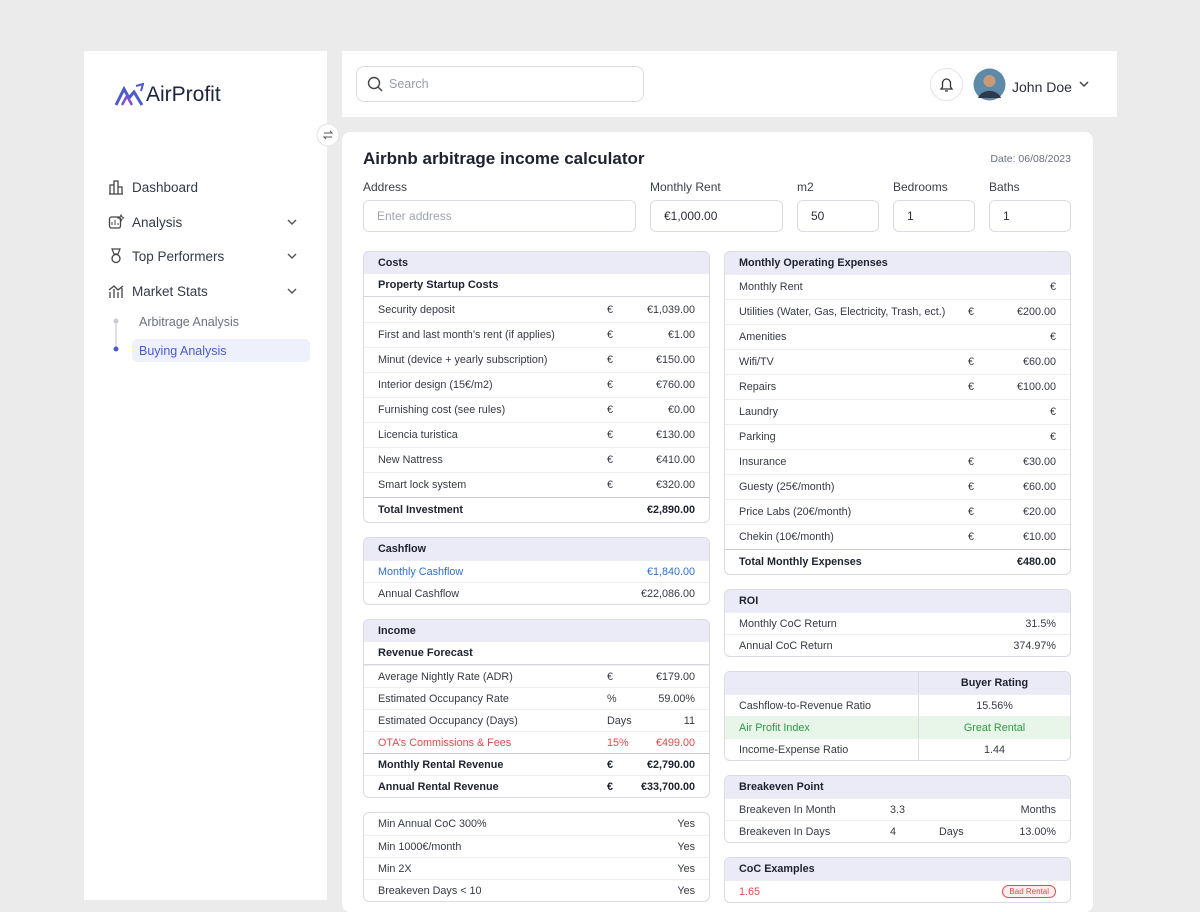  I want to click on field-label: Bedrooms, so click(920, 187).